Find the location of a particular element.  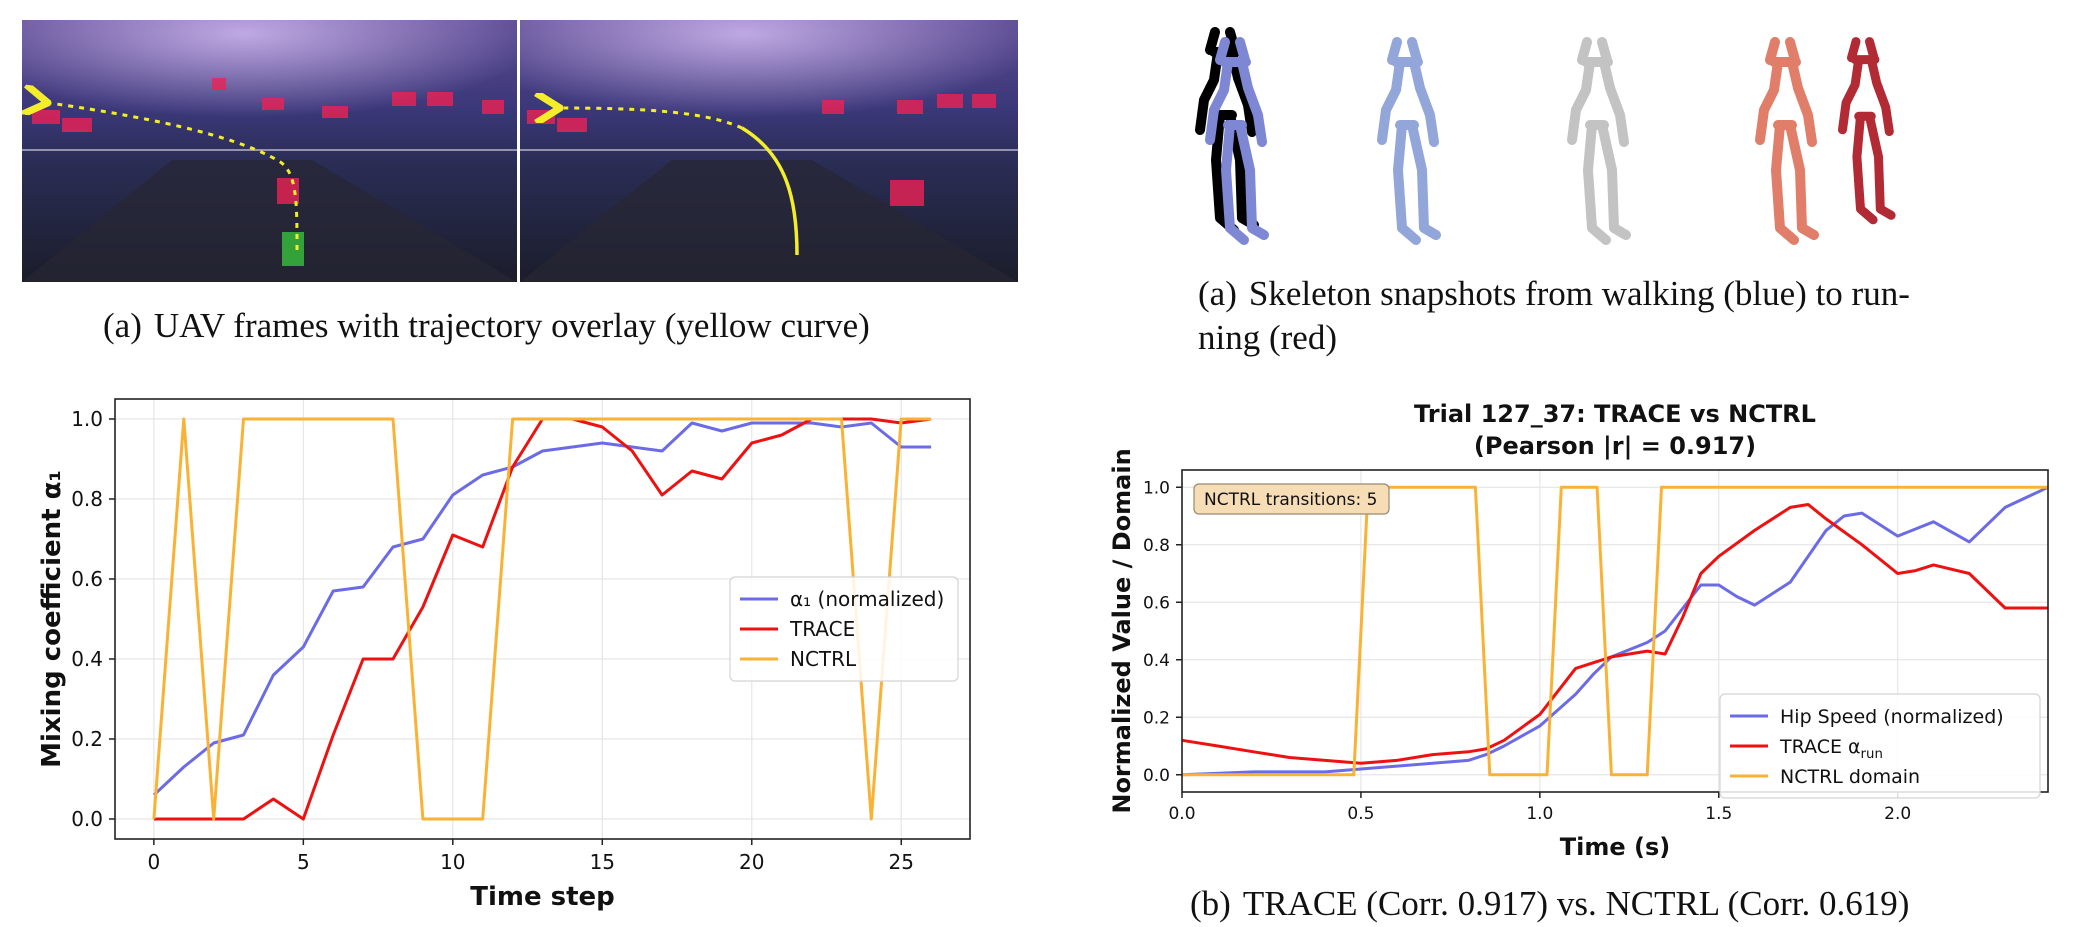

chart-title-line1: Trial 127_37: TRACE vs NCTRL is located at coordinates (1615, 414).